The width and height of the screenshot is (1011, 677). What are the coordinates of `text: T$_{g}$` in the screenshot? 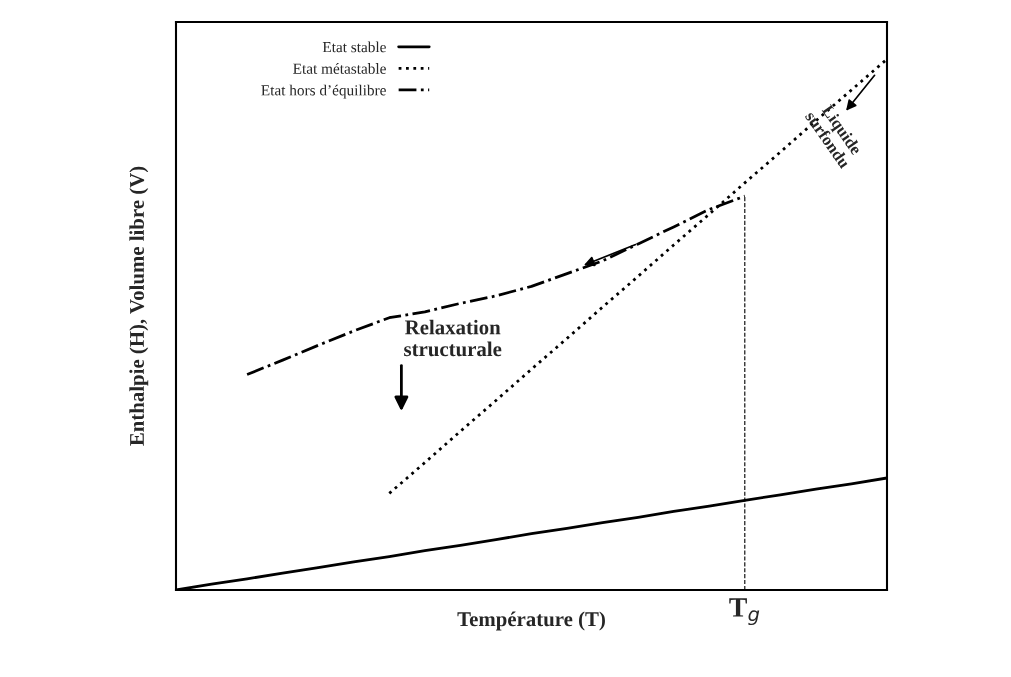 It's located at (744, 612).